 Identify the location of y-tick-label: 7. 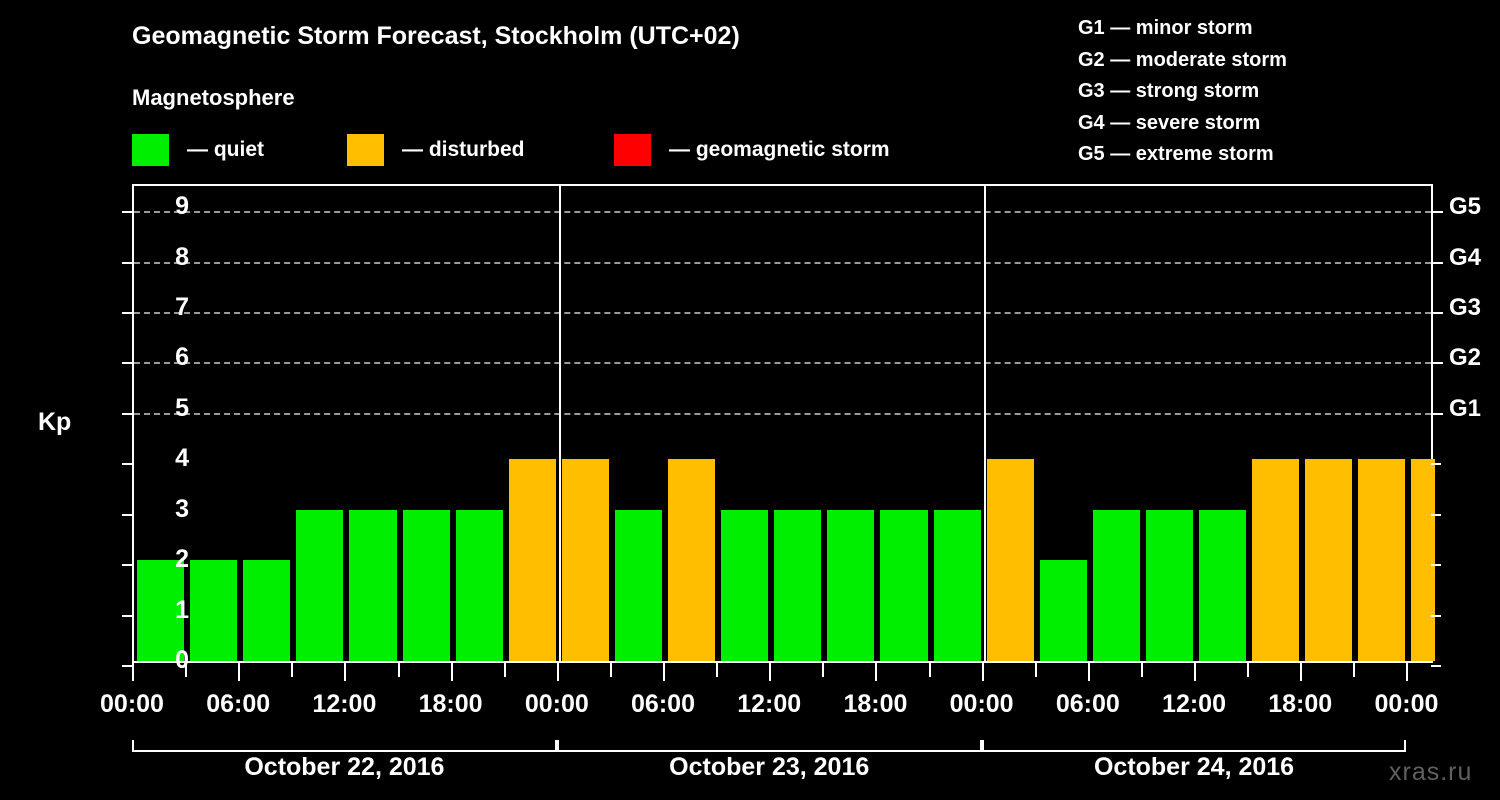
(182, 307).